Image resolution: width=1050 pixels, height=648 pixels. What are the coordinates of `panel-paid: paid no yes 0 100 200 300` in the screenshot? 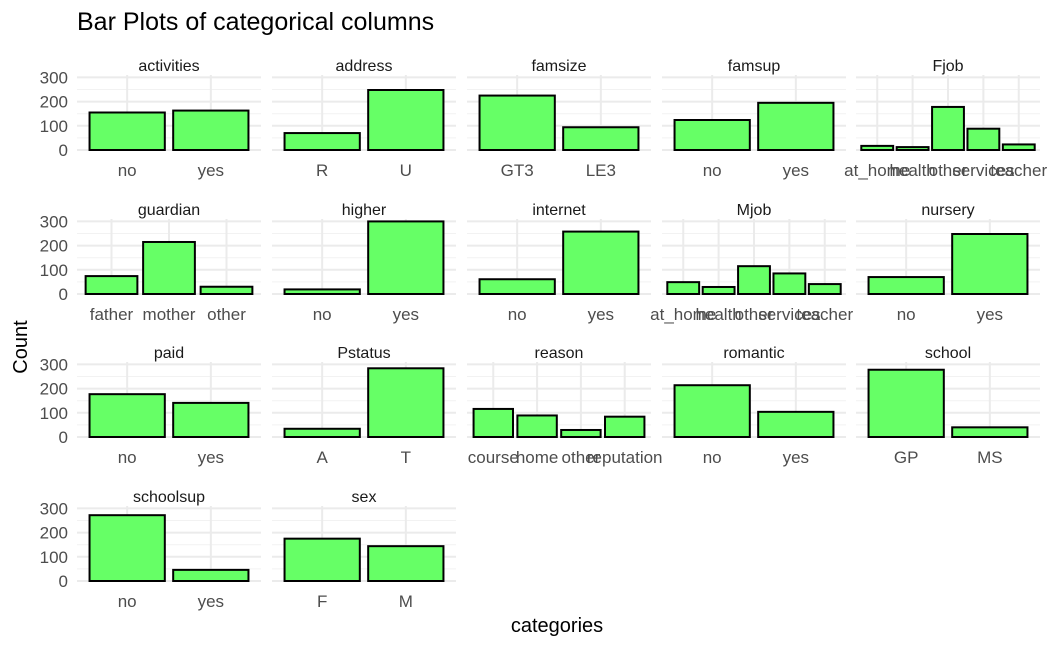 It's located at (150, 406).